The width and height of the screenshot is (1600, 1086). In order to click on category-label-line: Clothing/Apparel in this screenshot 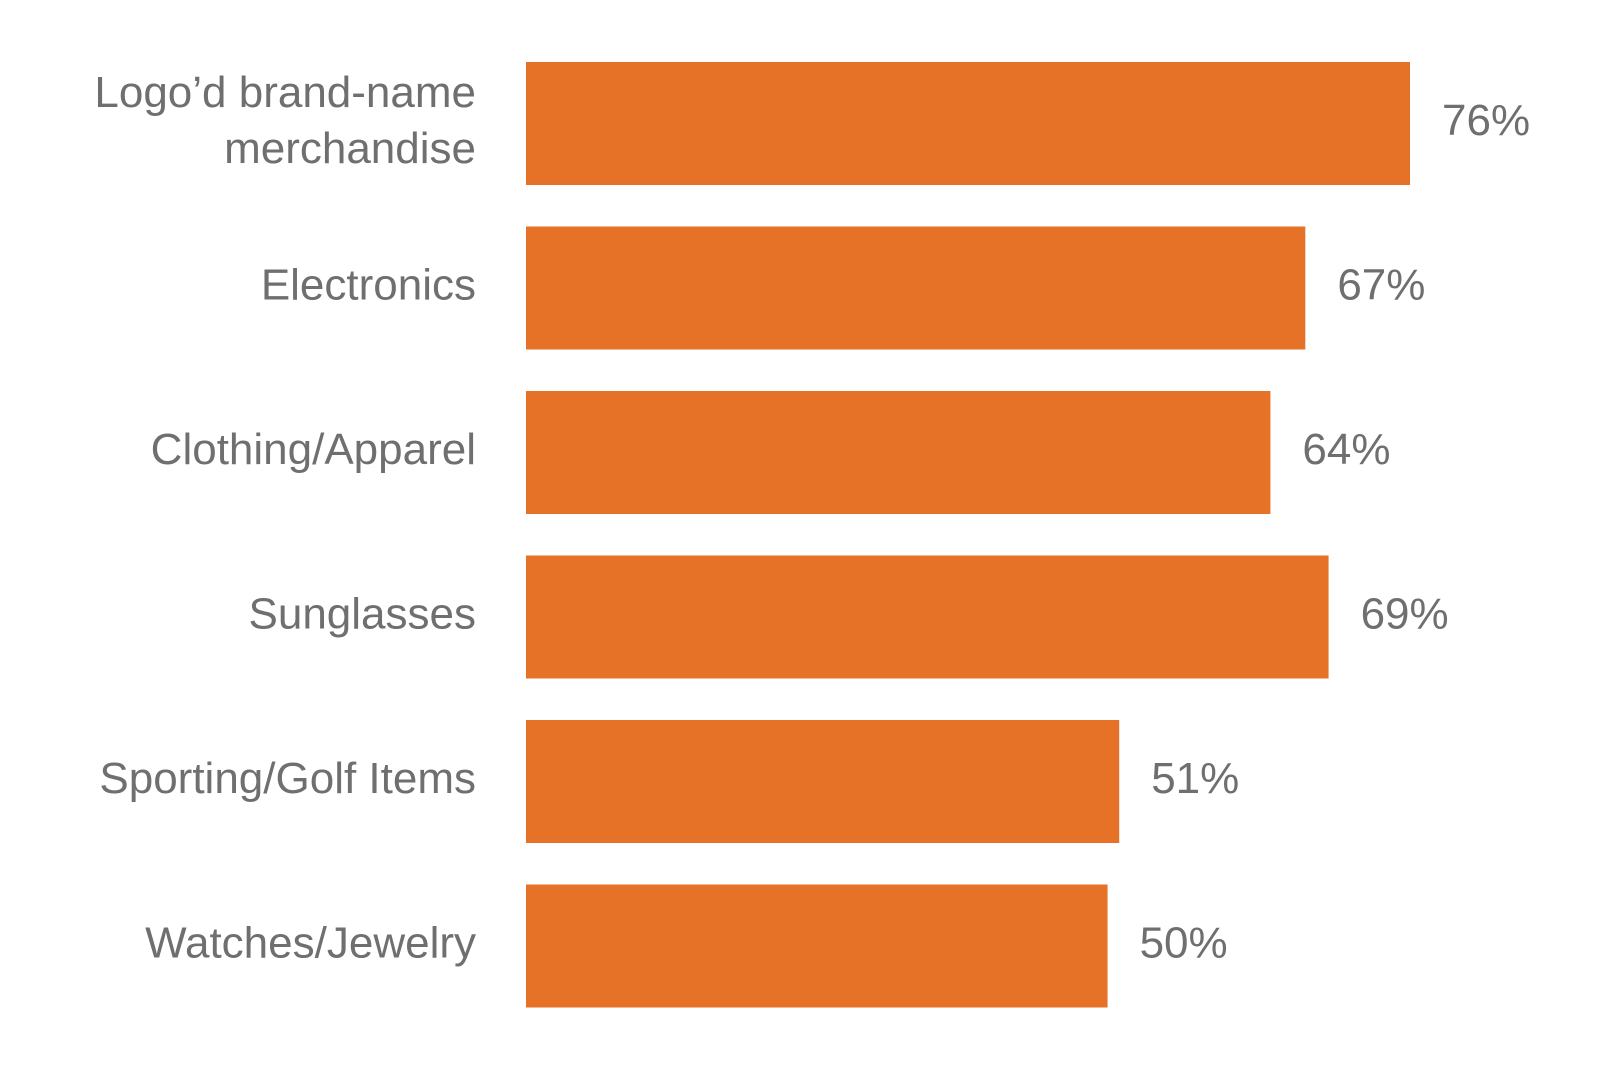, I will do `click(313, 449)`.